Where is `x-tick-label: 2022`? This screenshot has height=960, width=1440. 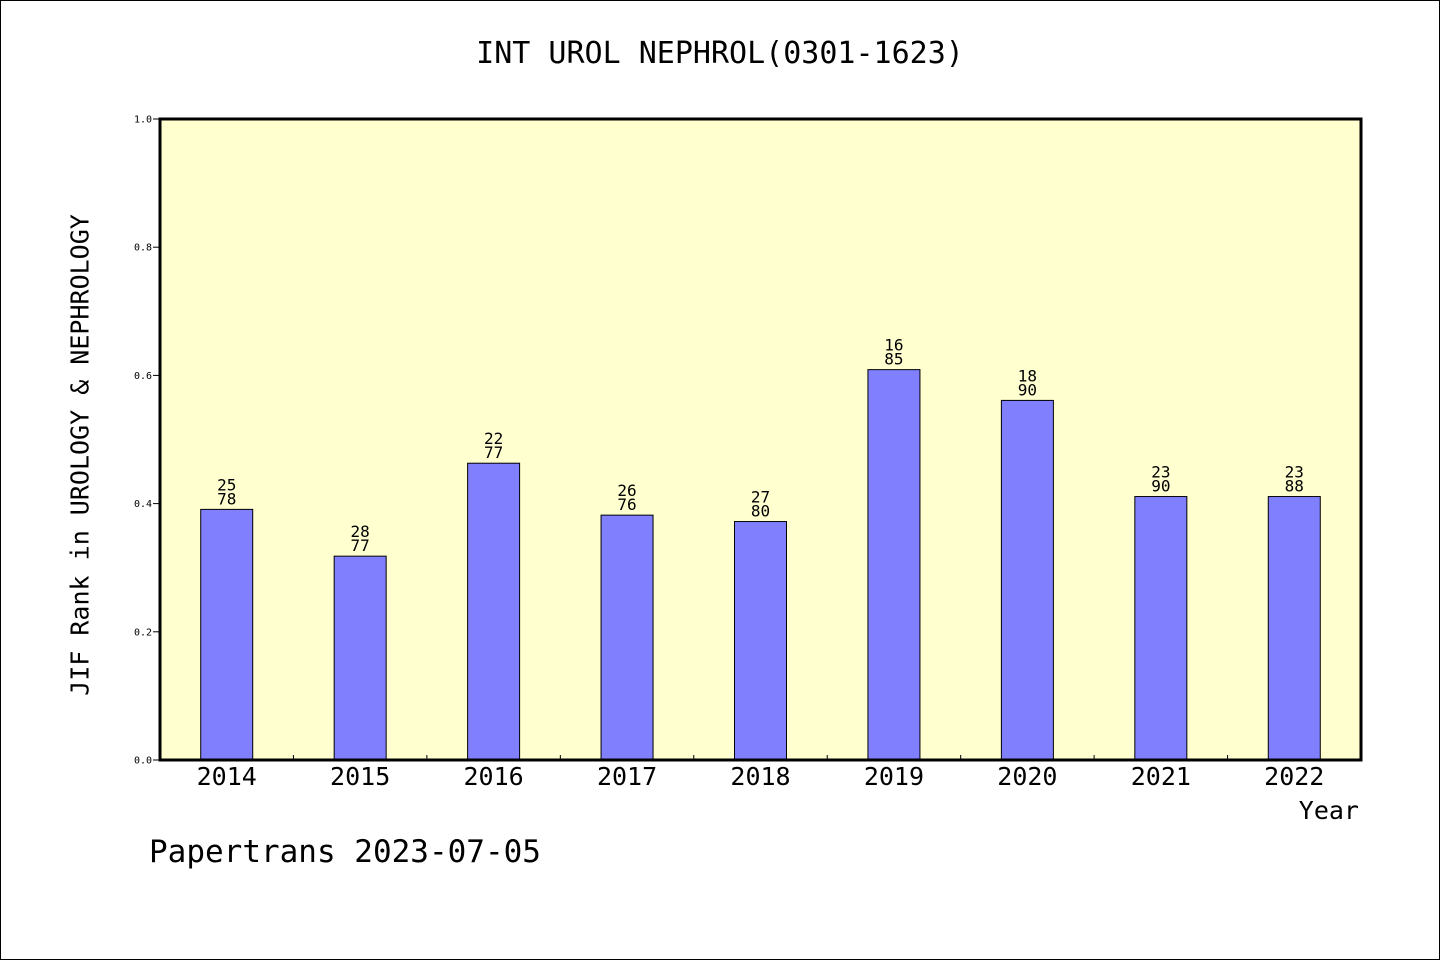
x-tick-label: 2022 is located at coordinates (1294, 776).